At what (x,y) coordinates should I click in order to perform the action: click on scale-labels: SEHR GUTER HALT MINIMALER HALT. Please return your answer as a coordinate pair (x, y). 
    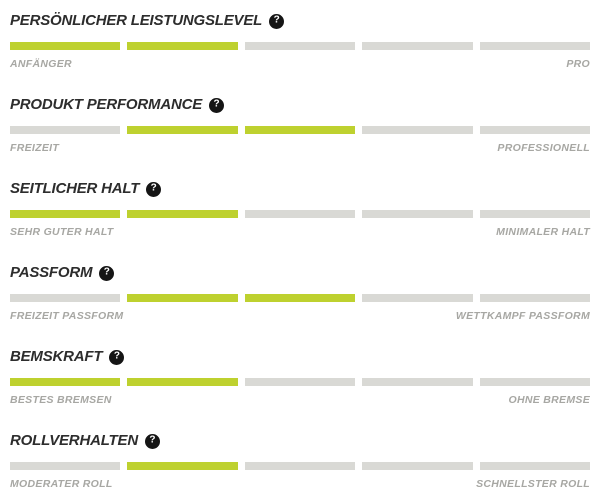
    Looking at the image, I should click on (300, 232).